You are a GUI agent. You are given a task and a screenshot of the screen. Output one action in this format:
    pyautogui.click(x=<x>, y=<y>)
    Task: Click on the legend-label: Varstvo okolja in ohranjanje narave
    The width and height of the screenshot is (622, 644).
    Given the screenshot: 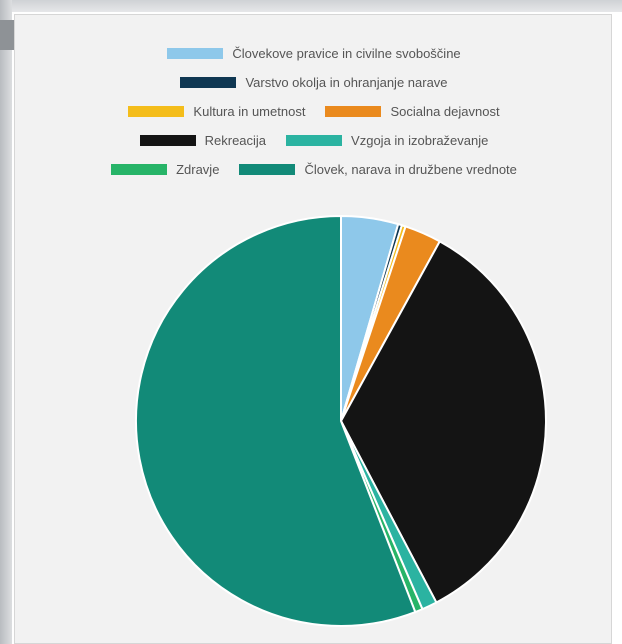 What is the action you would take?
    pyautogui.click(x=346, y=82)
    